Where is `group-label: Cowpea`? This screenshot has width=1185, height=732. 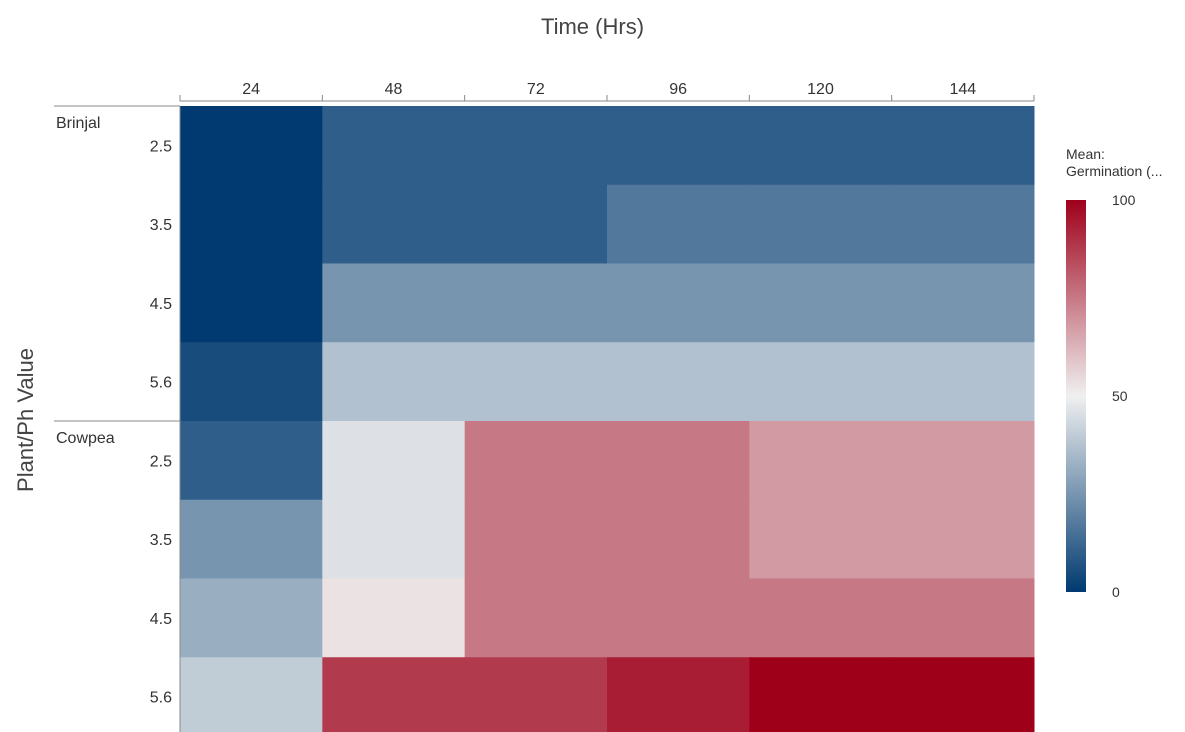
group-label: Cowpea is located at coordinates (85, 438).